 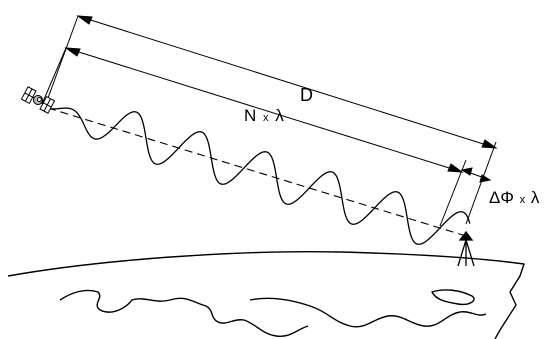 What do you see at coordinates (476, 175) in the screenshot?
I see `phase-dimension` at bounding box center [476, 175].